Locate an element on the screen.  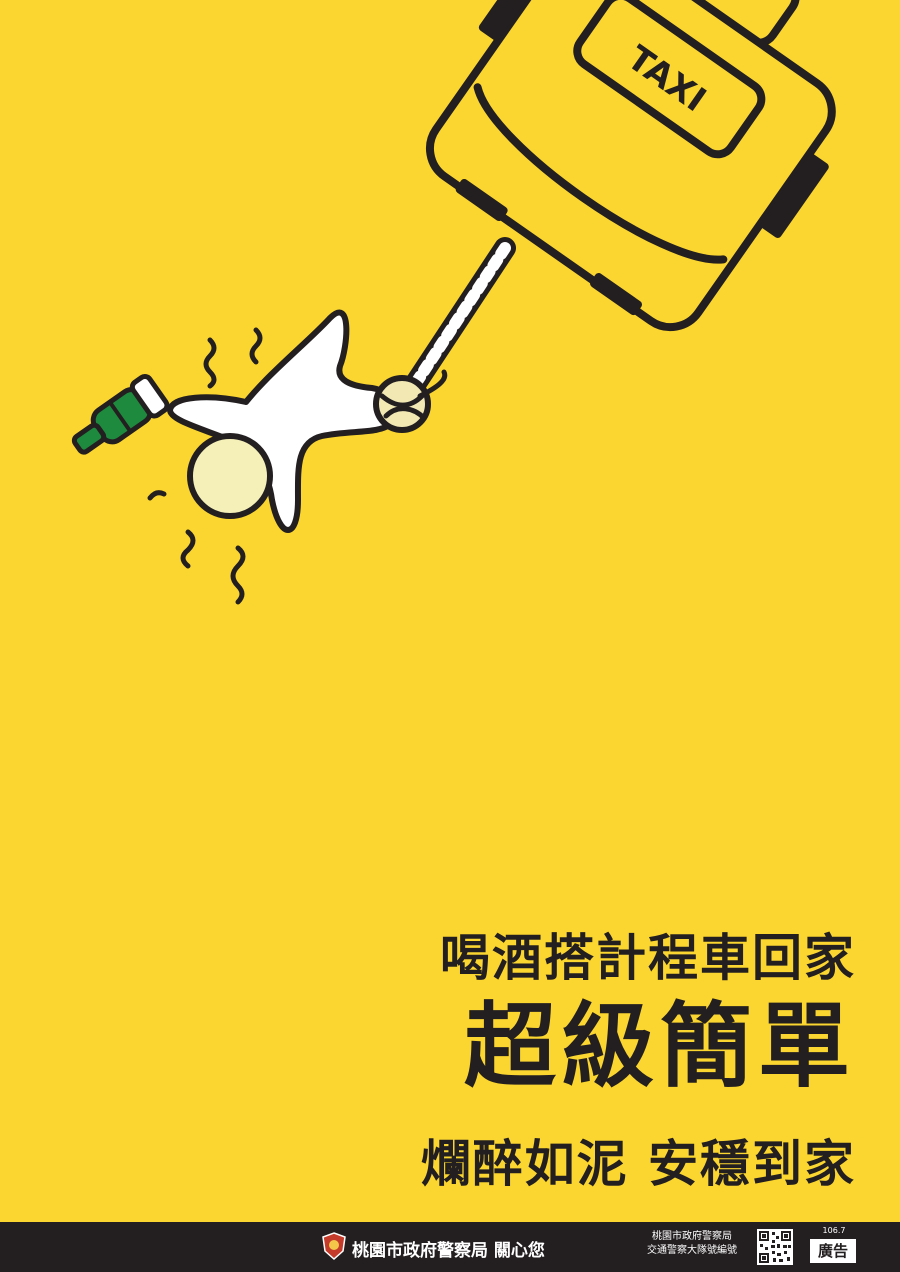
publisher-line-2: 交通警察大隊號編號 is located at coordinates (692, 1250).